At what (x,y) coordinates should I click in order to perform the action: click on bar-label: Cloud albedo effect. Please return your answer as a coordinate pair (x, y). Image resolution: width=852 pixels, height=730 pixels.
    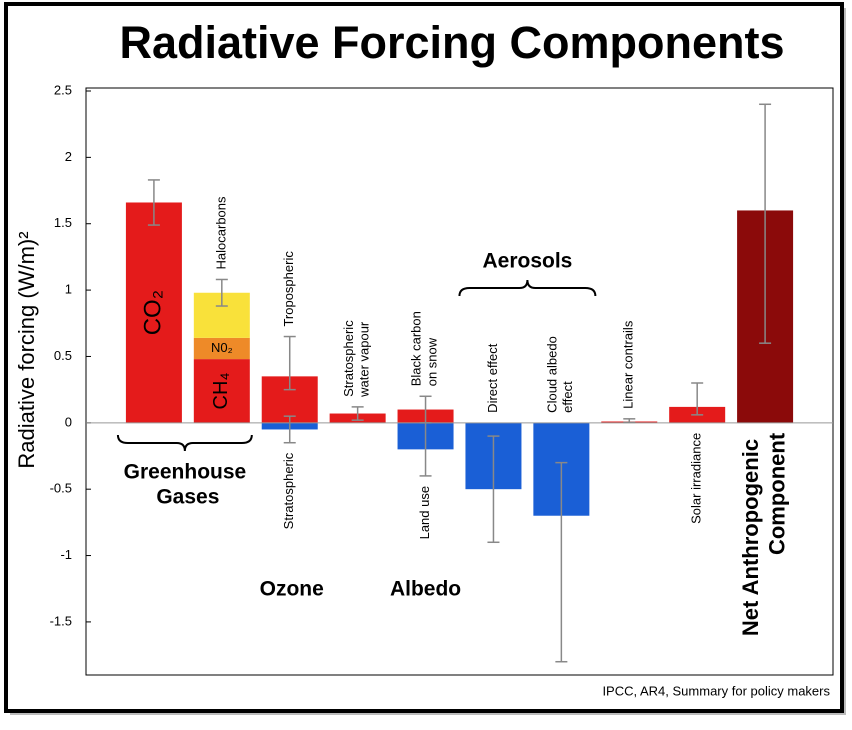
    Looking at the image, I should click on (560, 373).